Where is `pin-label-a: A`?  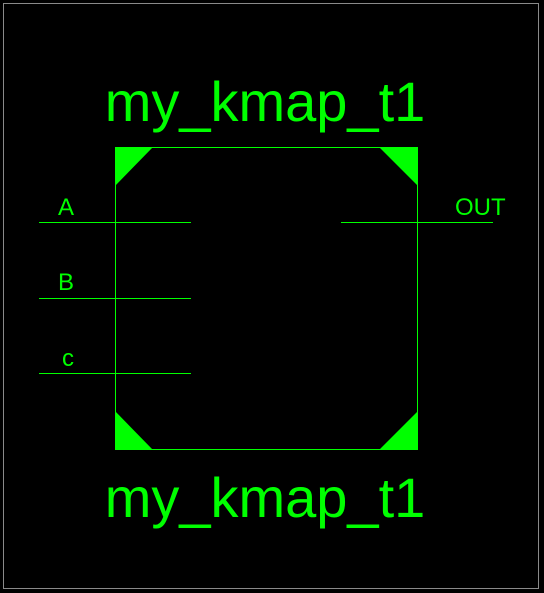
pin-label-a: A is located at coordinates (66, 207).